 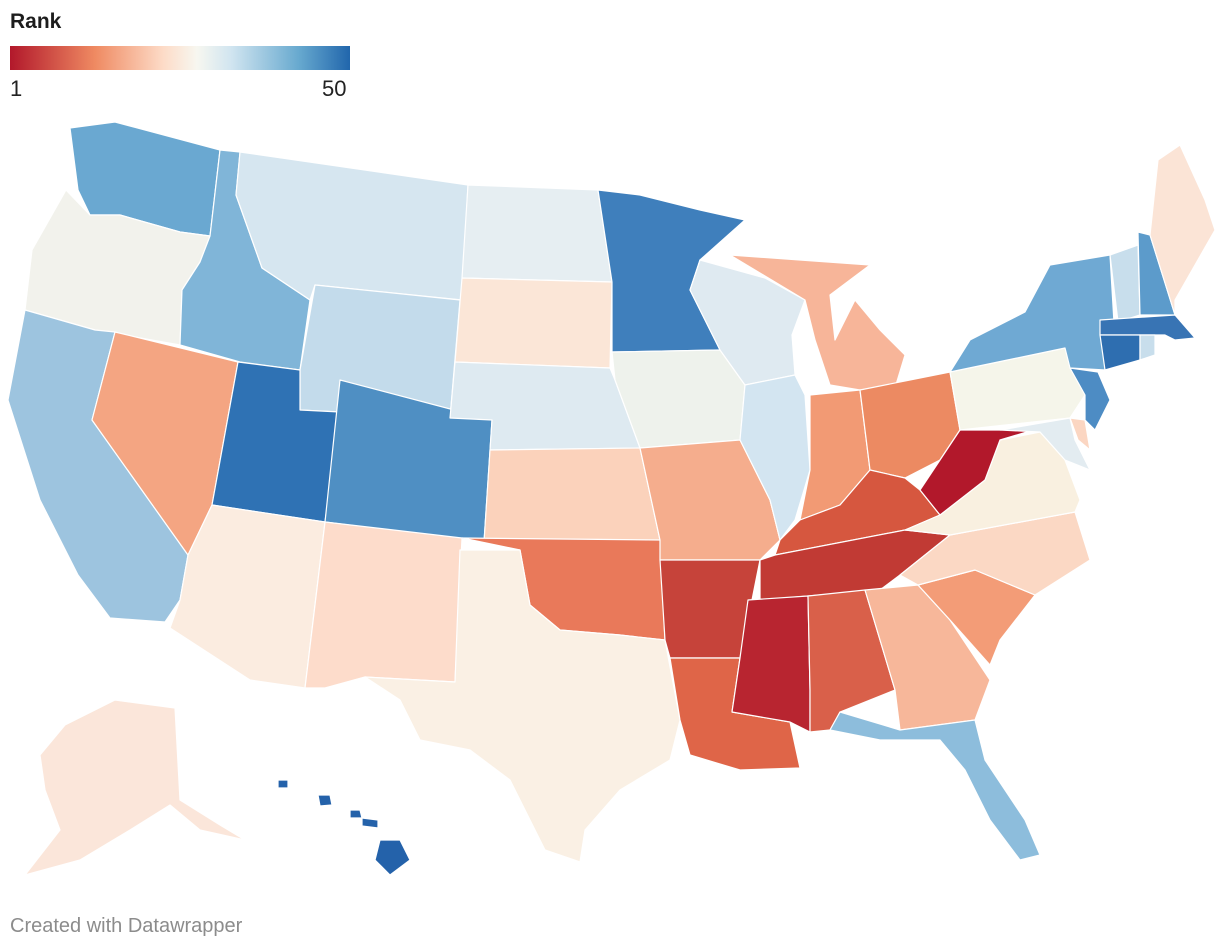 What do you see at coordinates (36, 21) in the screenshot?
I see `legend-title: Rank` at bounding box center [36, 21].